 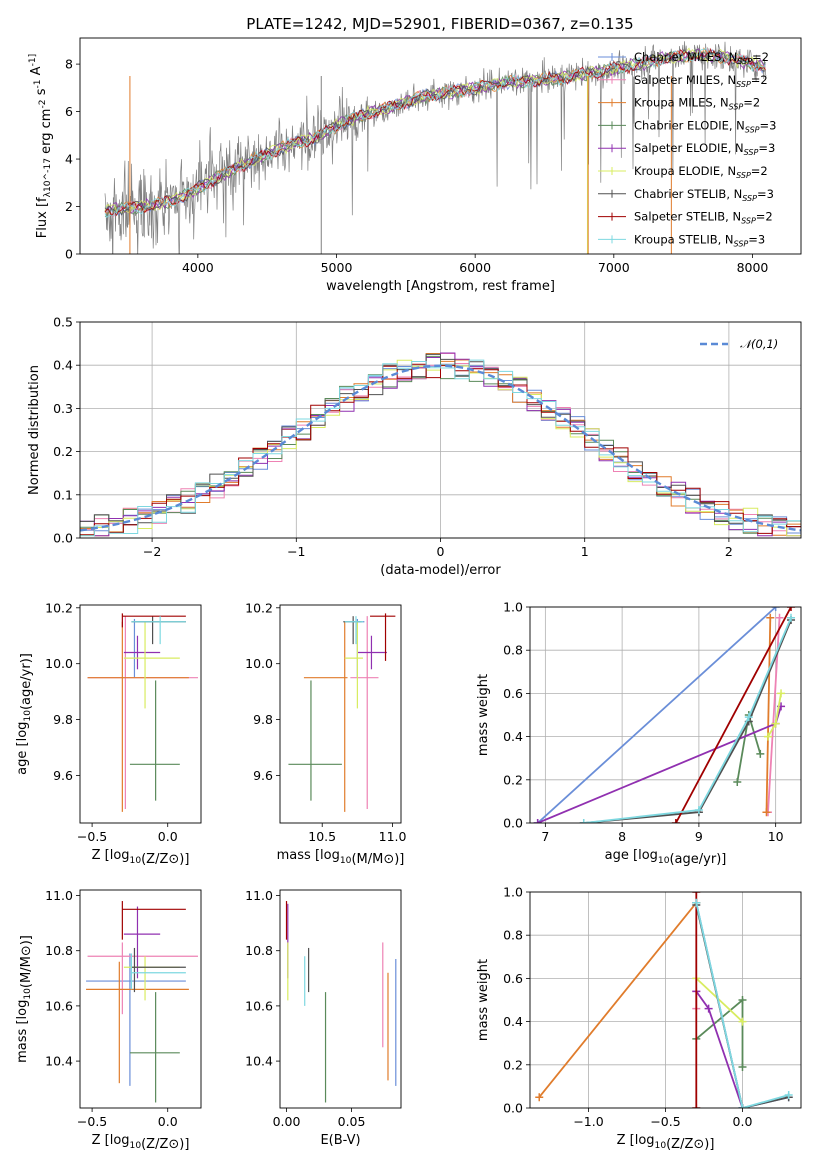 What do you see at coordinates (699, 240) in the screenshot?
I see `legend-entry-kroupa_stelib: Kroupa STELIB, NSSP=3` at bounding box center [699, 240].